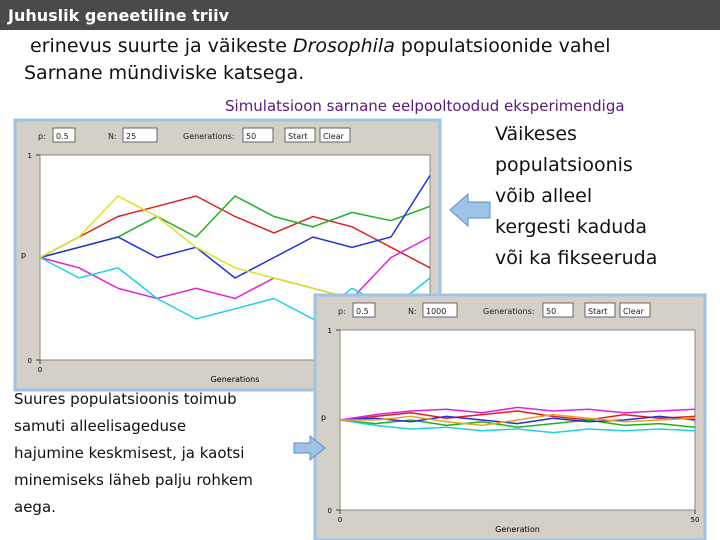  I want to click on note-line: või ka fikseeruda, so click(576, 258).